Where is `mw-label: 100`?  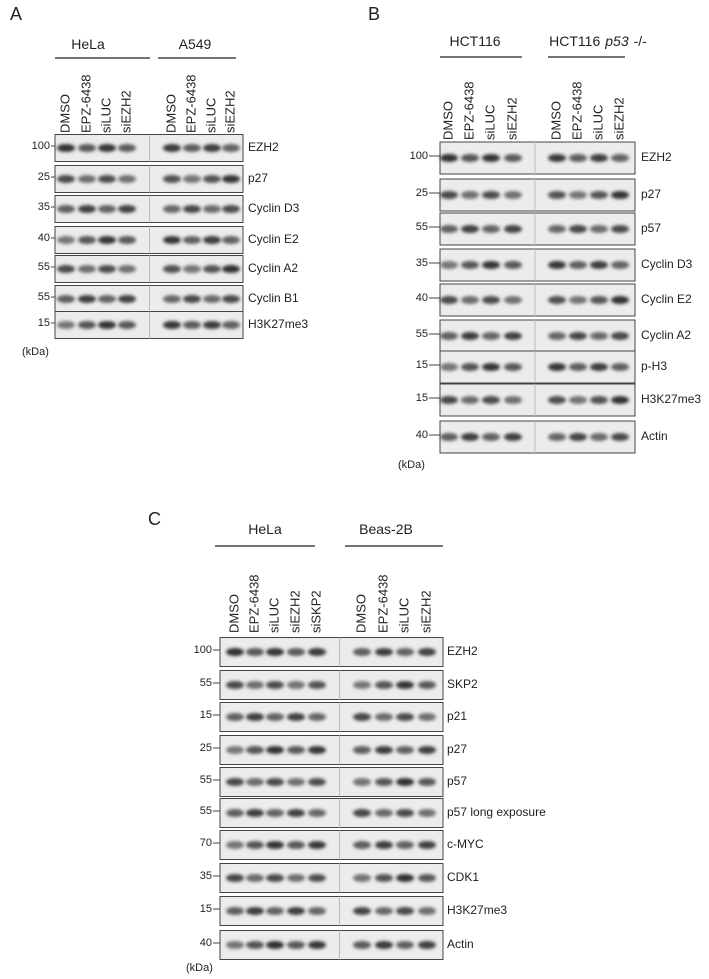 mw-label: 100 is located at coordinates (41, 146).